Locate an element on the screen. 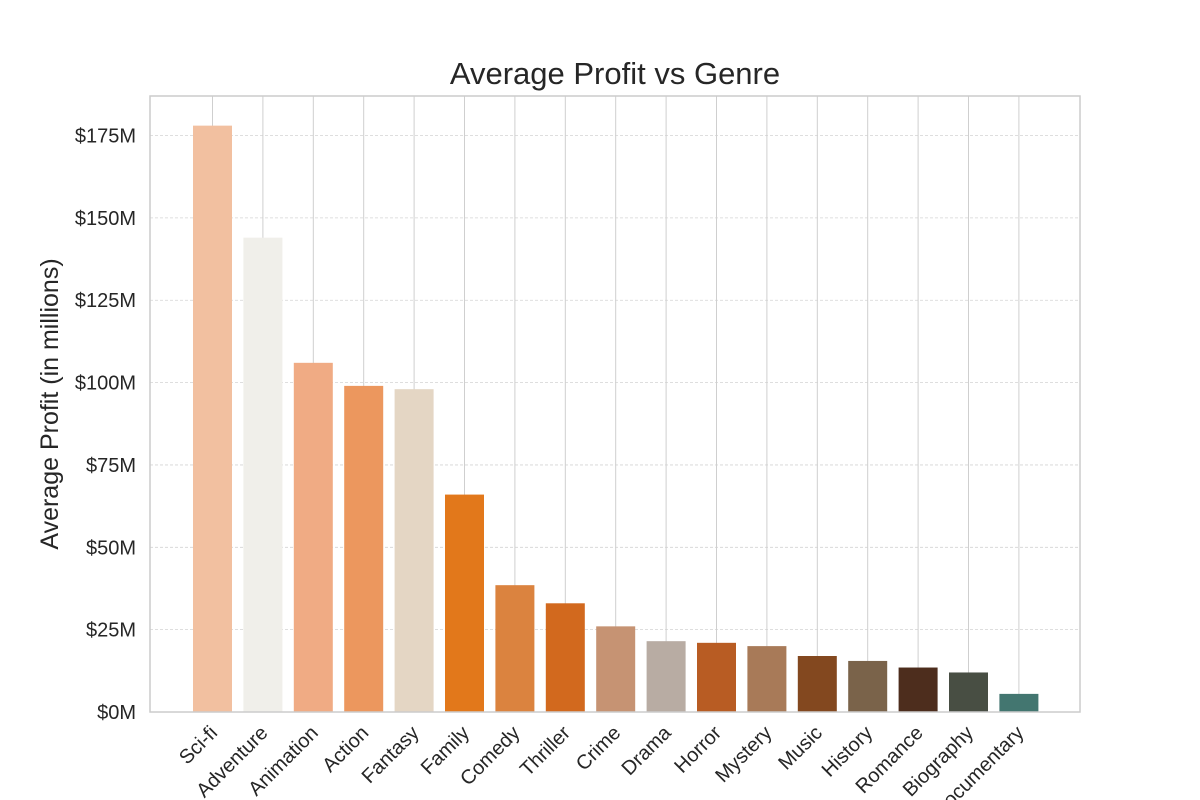 This screenshot has height=800, width=1200. y-tick-label: $125M is located at coordinates (105, 301).